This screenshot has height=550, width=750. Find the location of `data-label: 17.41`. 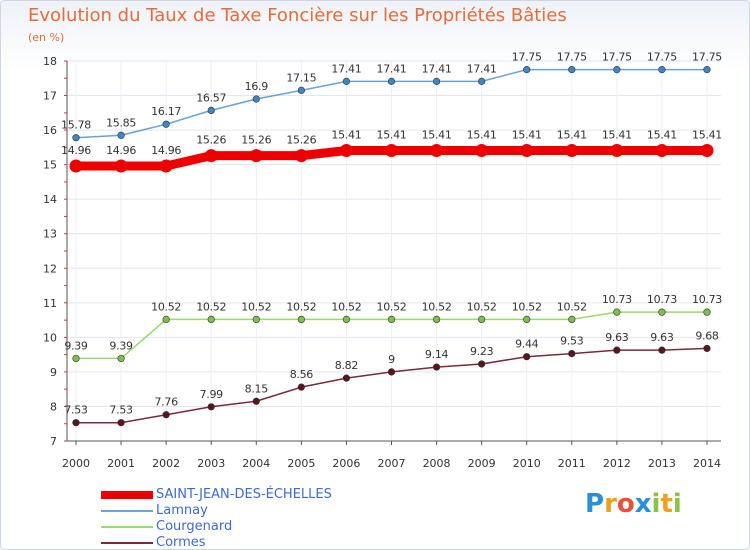

data-label: 17.41 is located at coordinates (392, 68).